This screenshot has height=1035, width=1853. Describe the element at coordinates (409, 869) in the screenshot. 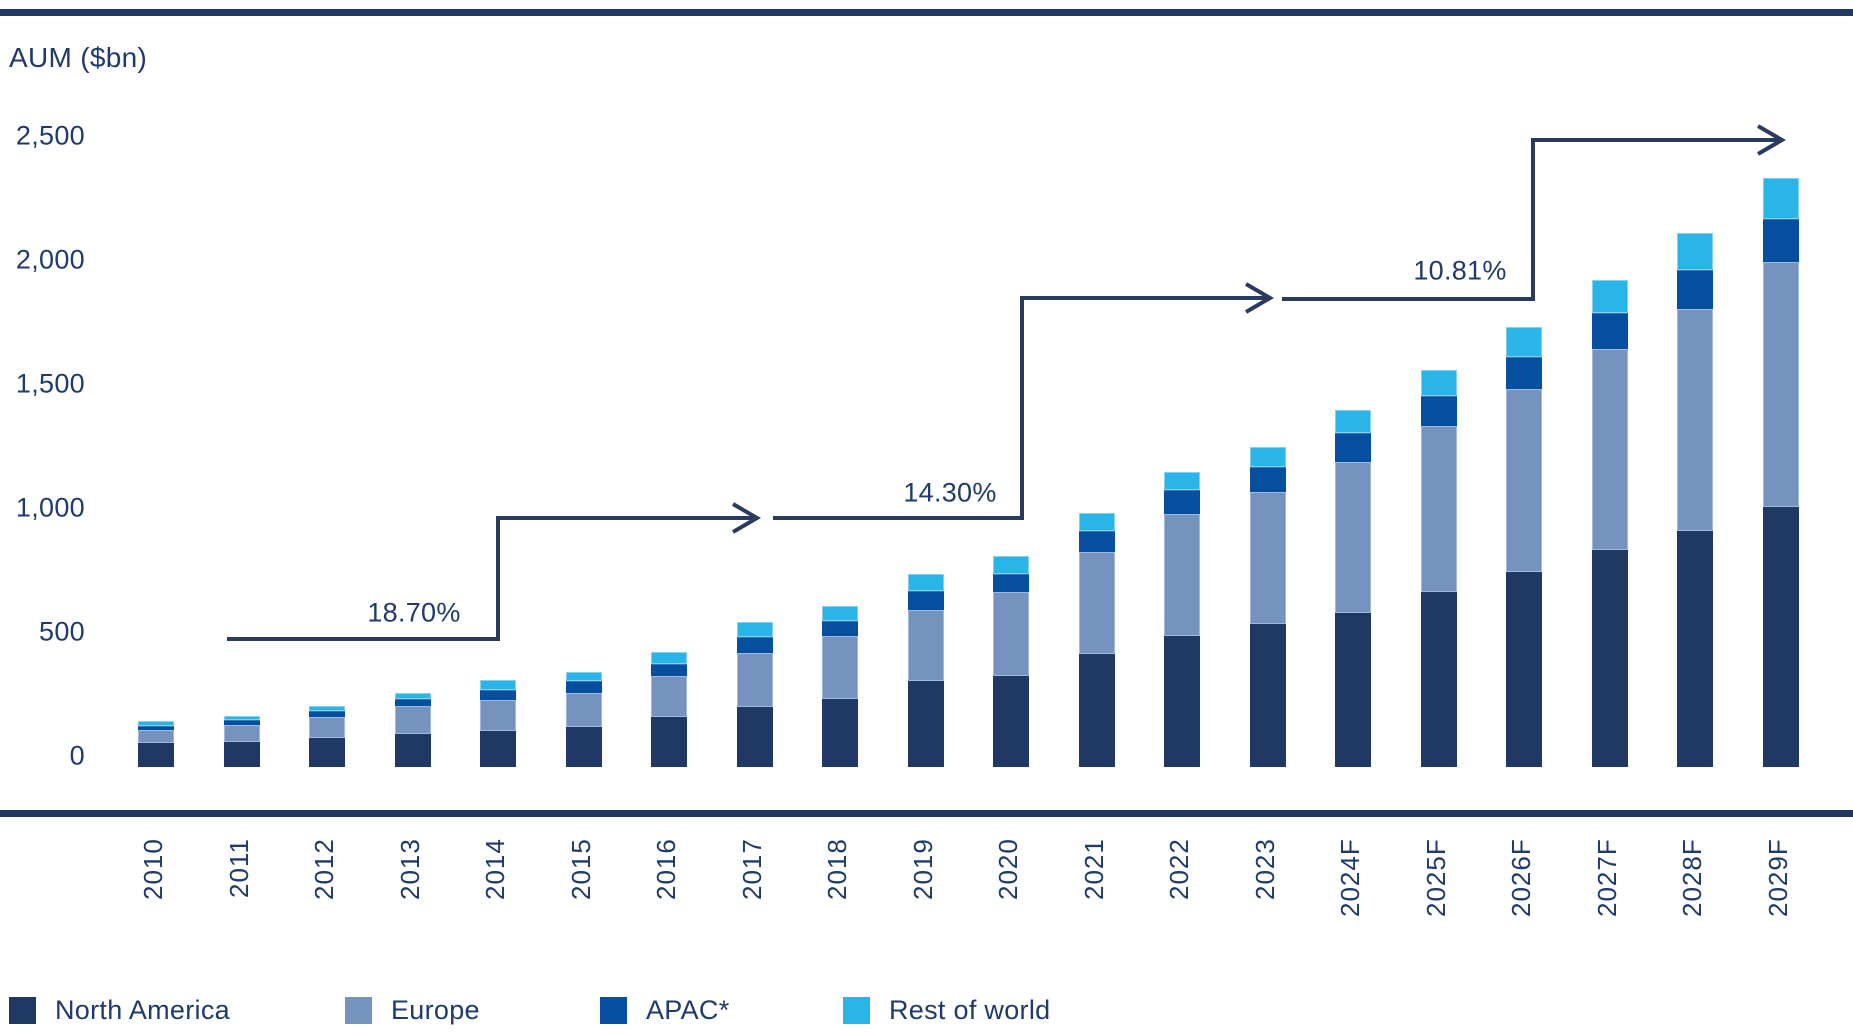

I see `x-tick-label-2013: 2013` at that location.